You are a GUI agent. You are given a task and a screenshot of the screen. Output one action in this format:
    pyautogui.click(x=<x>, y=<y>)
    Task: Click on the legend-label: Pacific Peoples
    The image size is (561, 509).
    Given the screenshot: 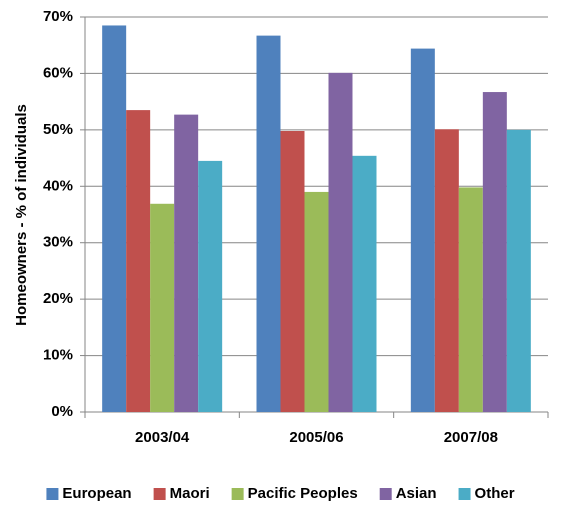 What is the action you would take?
    pyautogui.click(x=303, y=493)
    